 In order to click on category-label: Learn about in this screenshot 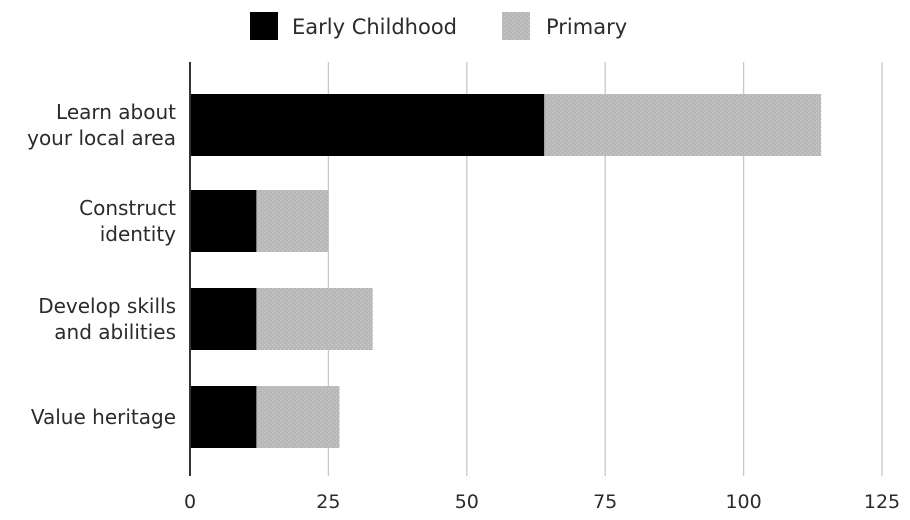, I will do `click(116, 112)`.